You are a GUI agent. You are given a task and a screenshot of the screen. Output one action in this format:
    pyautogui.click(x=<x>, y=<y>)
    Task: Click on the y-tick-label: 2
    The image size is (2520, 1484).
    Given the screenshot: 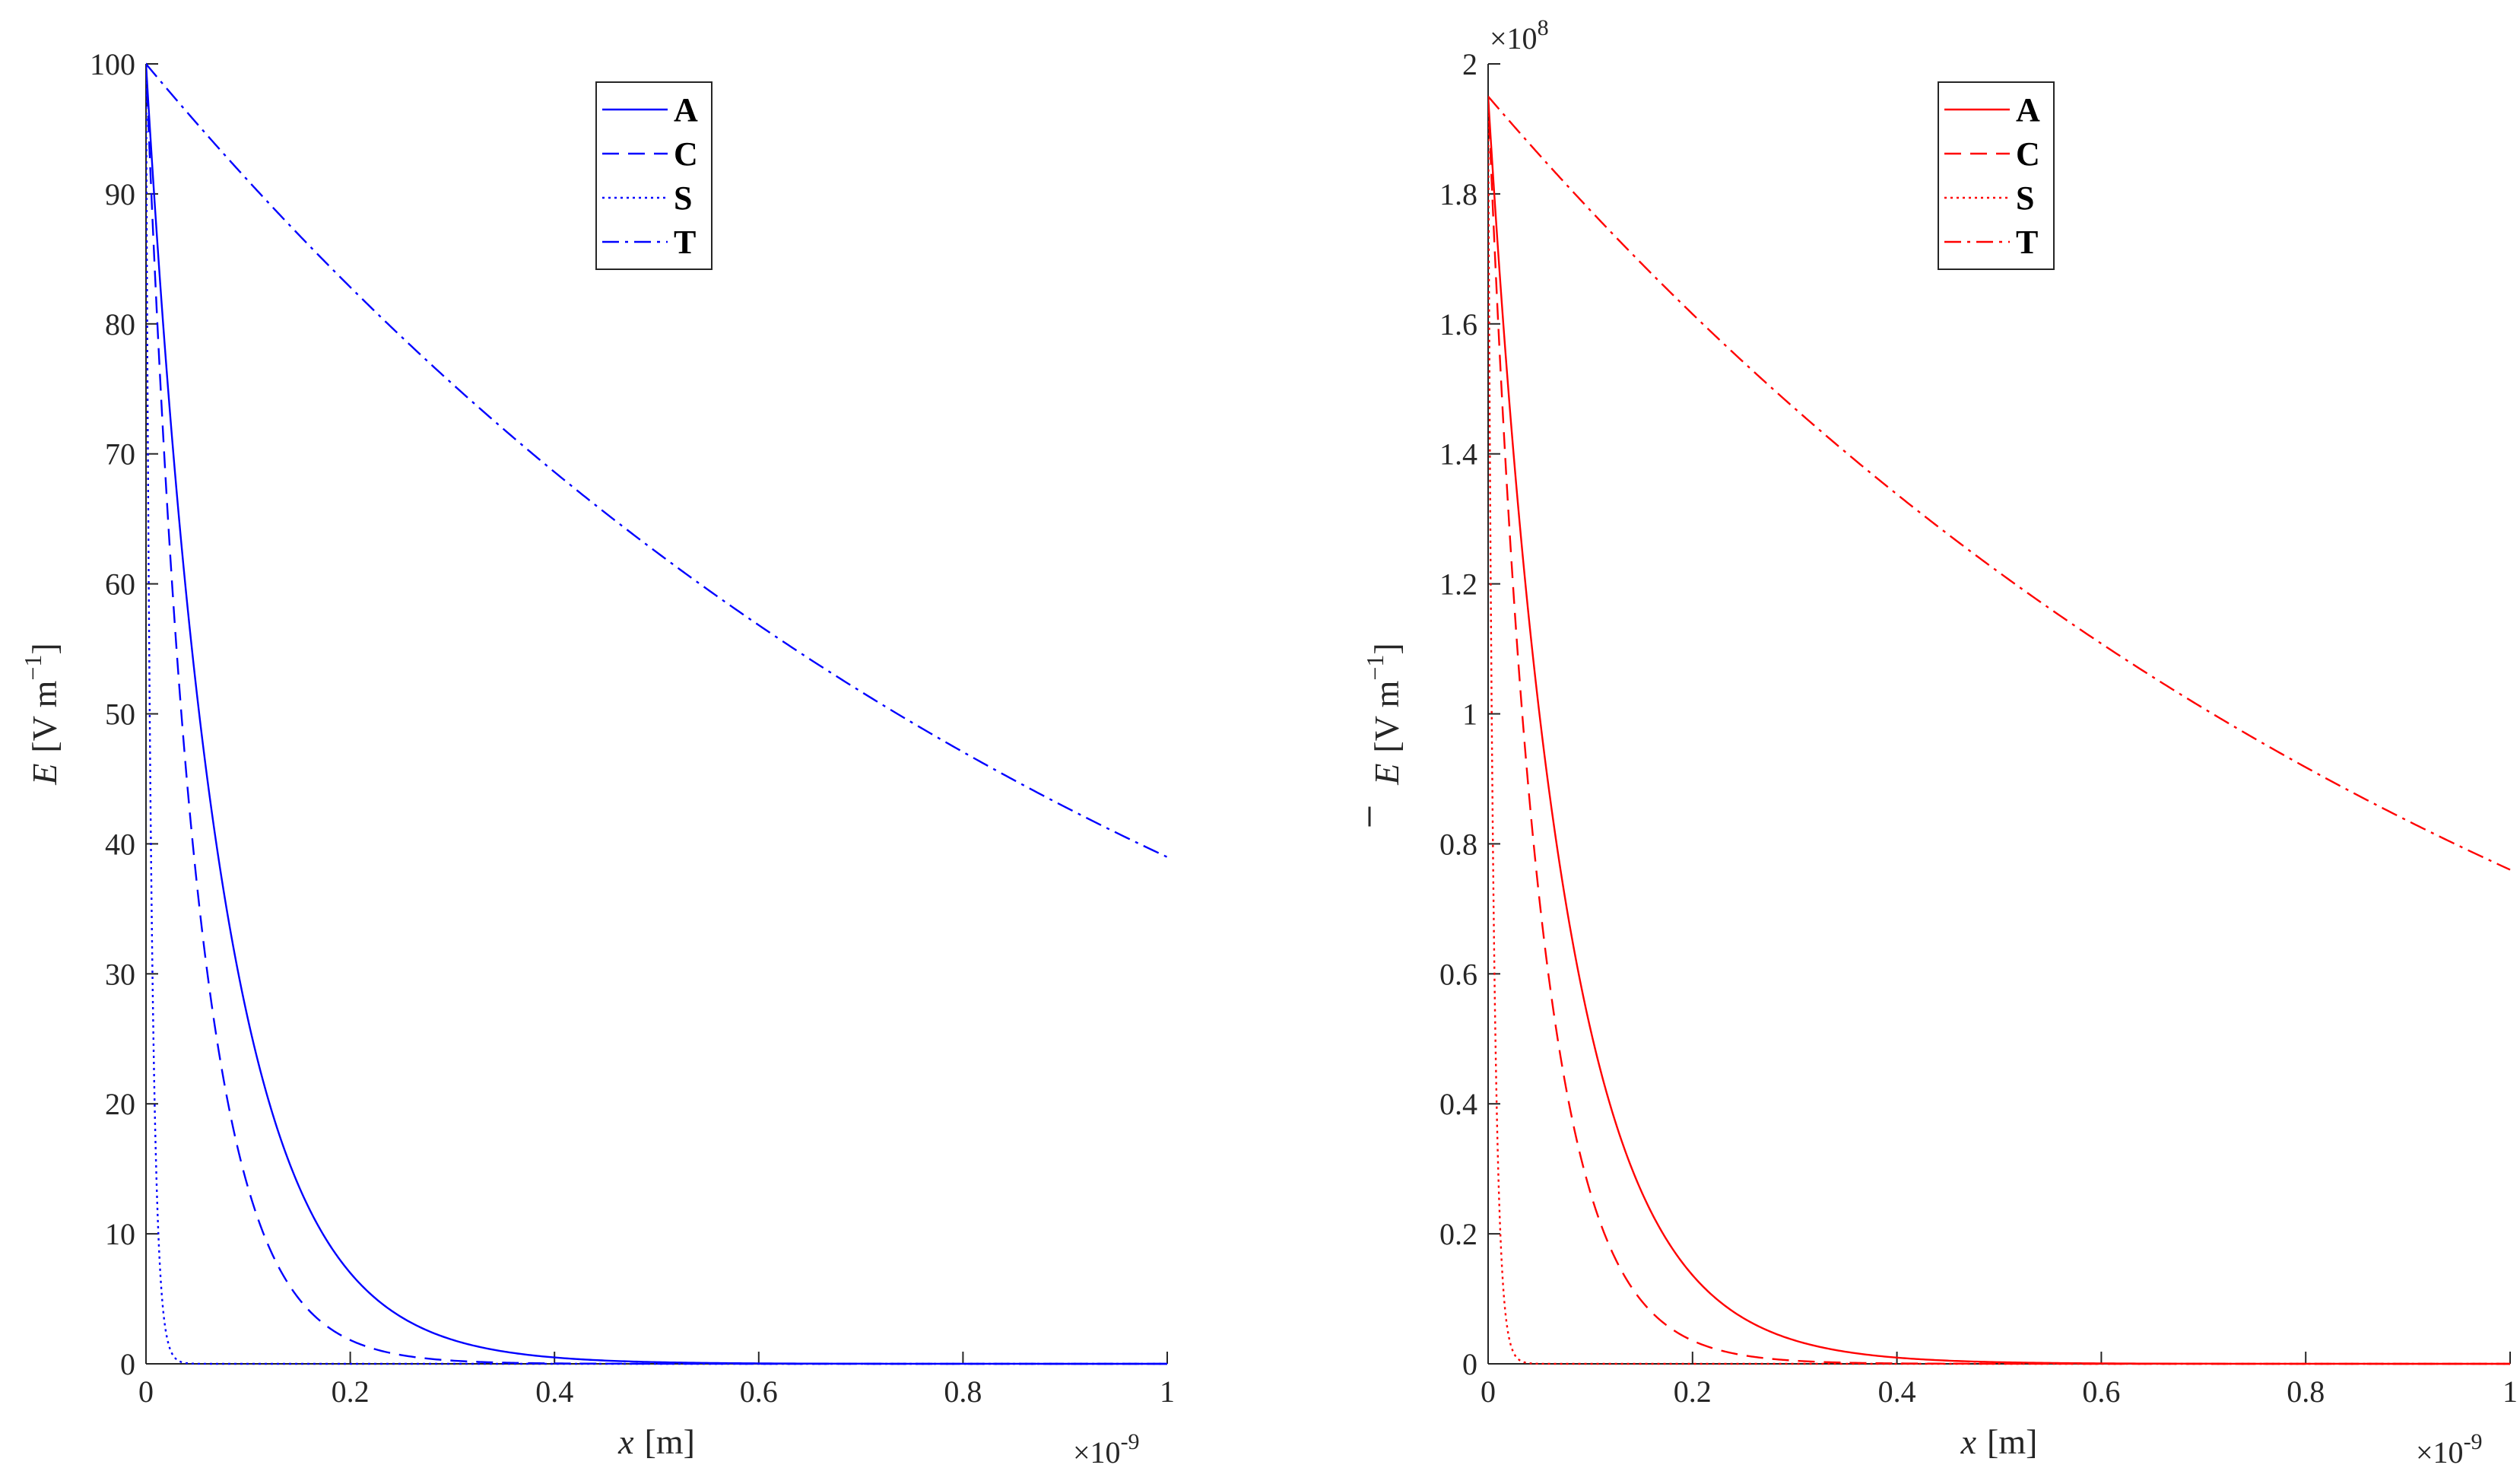 What is the action you would take?
    pyautogui.click(x=1470, y=64)
    